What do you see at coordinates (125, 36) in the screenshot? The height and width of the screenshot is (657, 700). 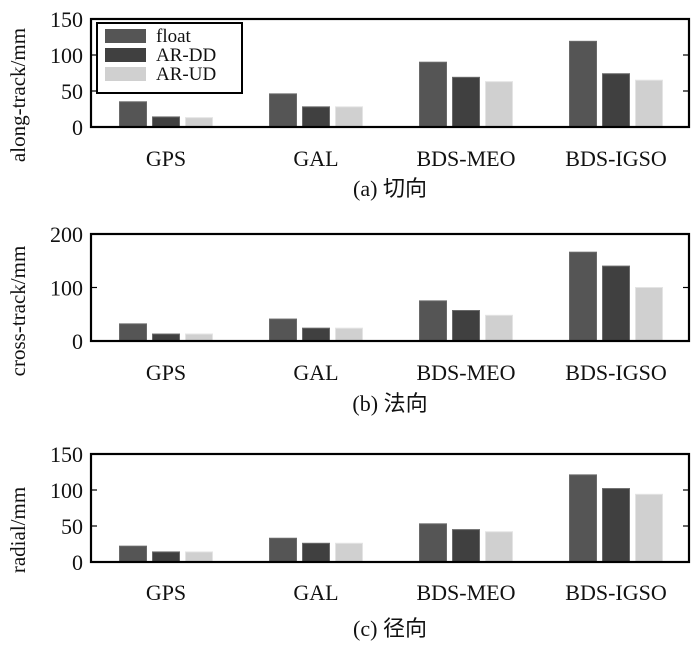 I see `legend-swatch-float` at bounding box center [125, 36].